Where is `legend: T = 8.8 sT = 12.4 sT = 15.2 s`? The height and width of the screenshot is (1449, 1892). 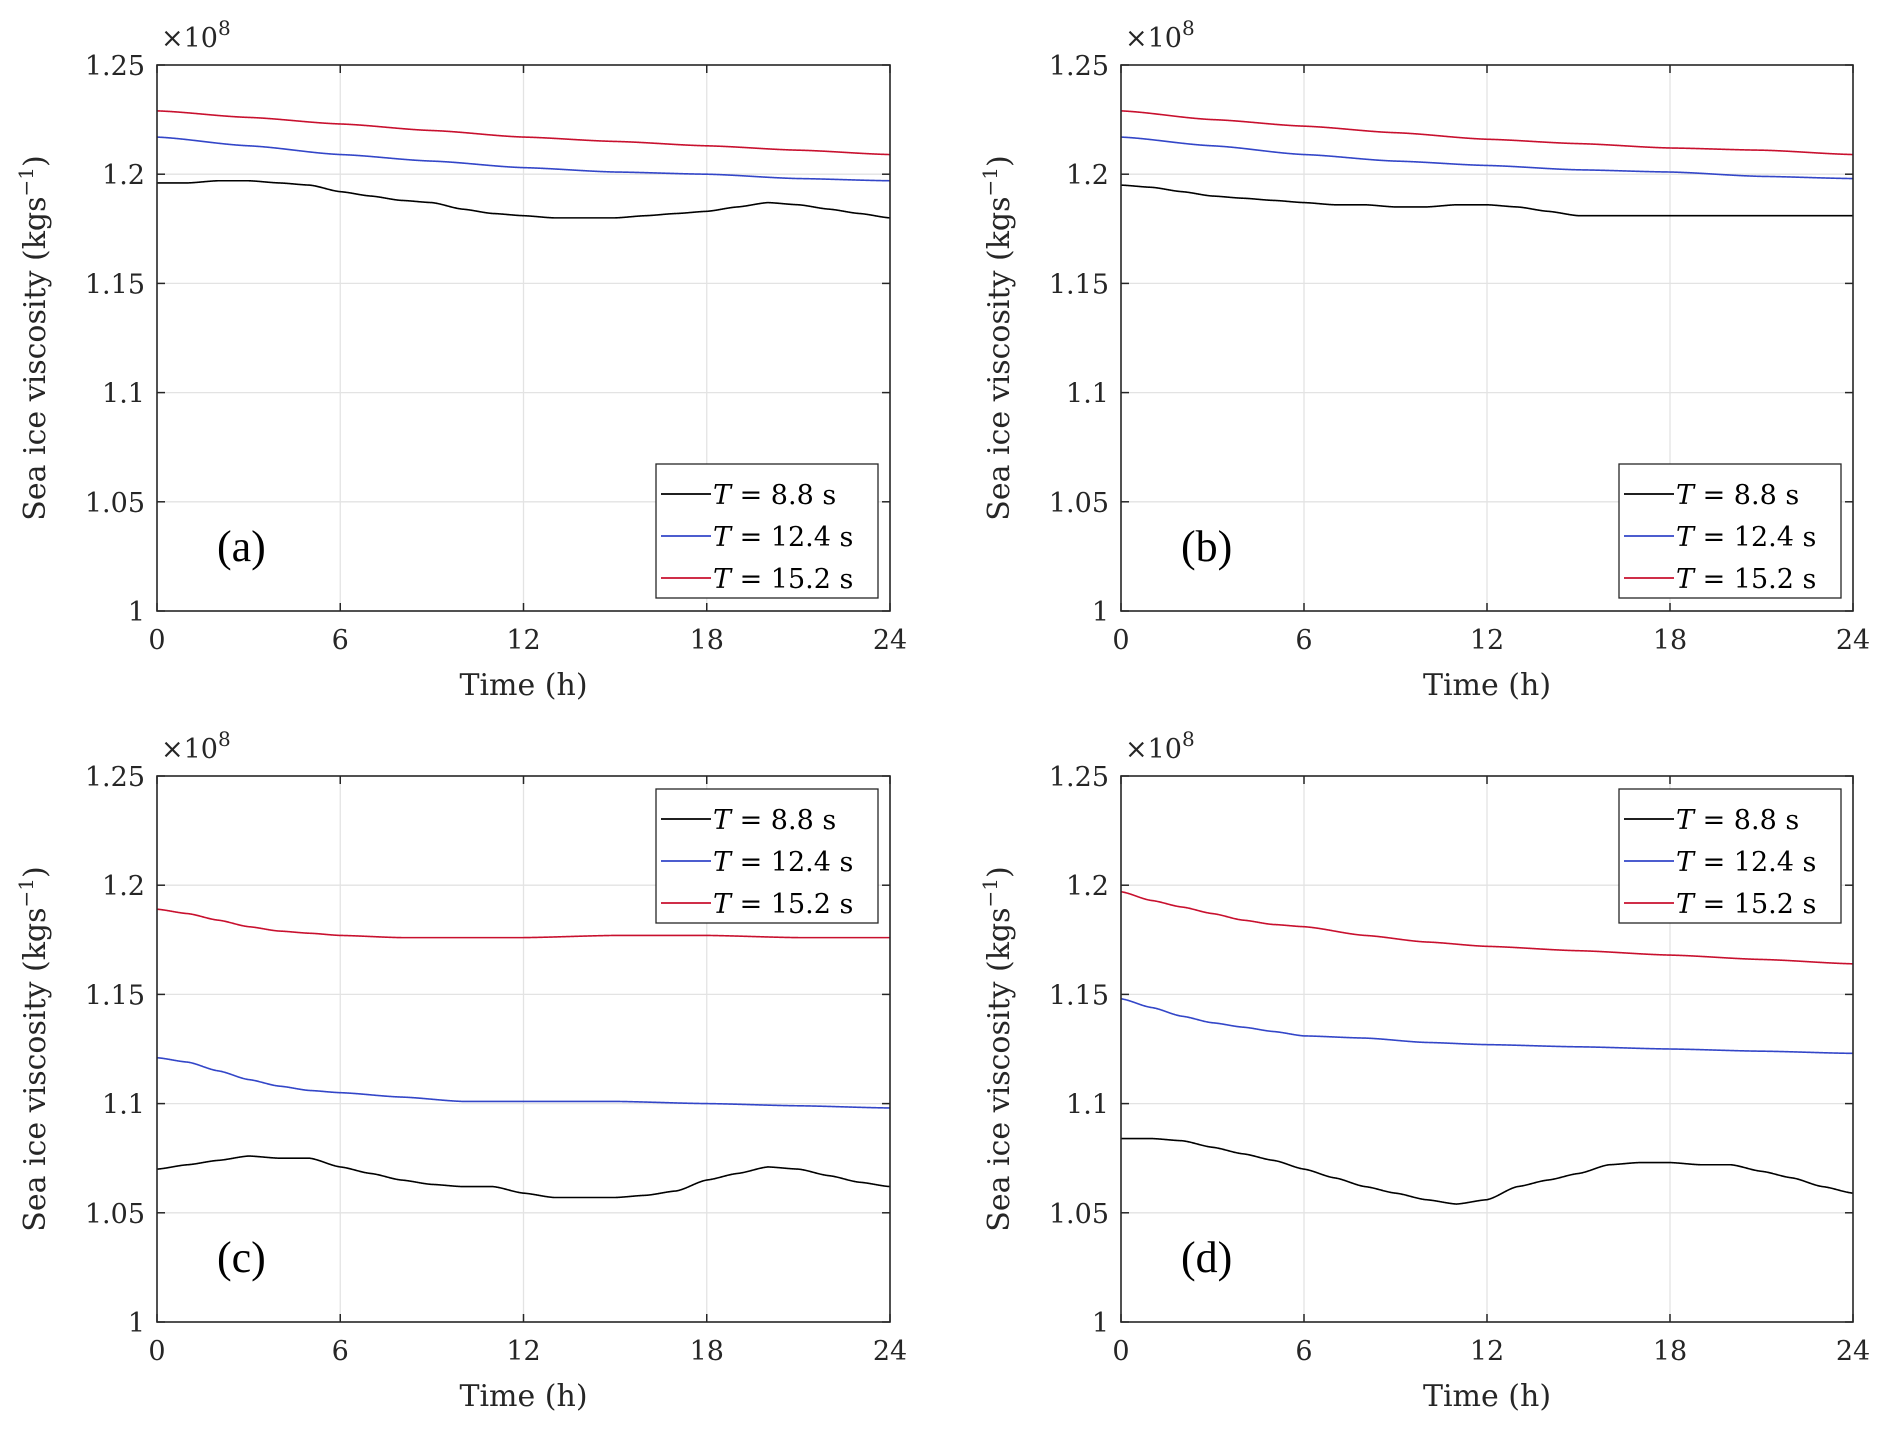 legend: T = 8.8 sT = 12.4 sT = 15.2 s is located at coordinates (767, 856).